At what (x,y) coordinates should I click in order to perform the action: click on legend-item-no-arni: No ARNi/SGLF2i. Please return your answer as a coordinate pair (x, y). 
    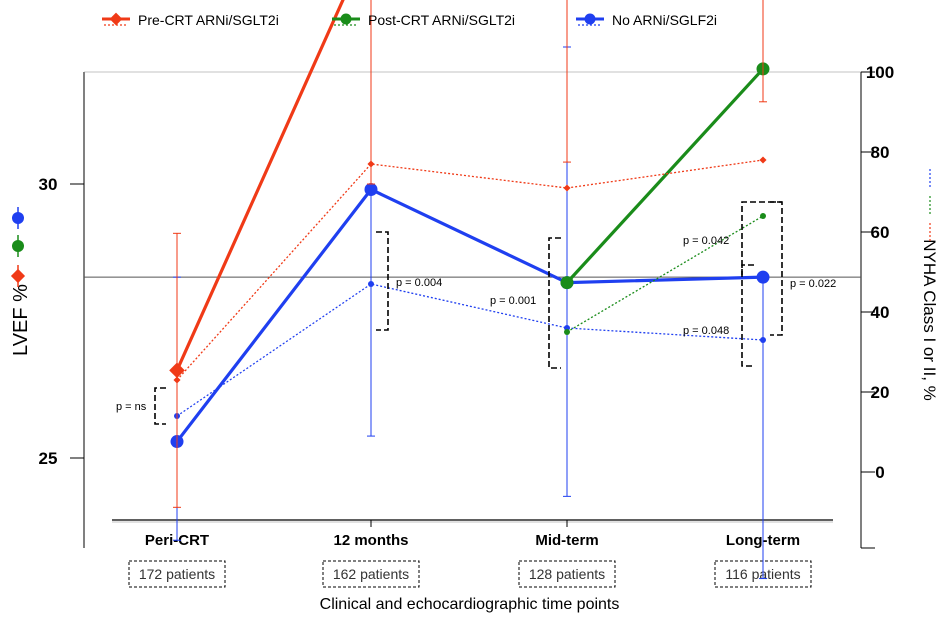
    Looking at the image, I should click on (645, 20).